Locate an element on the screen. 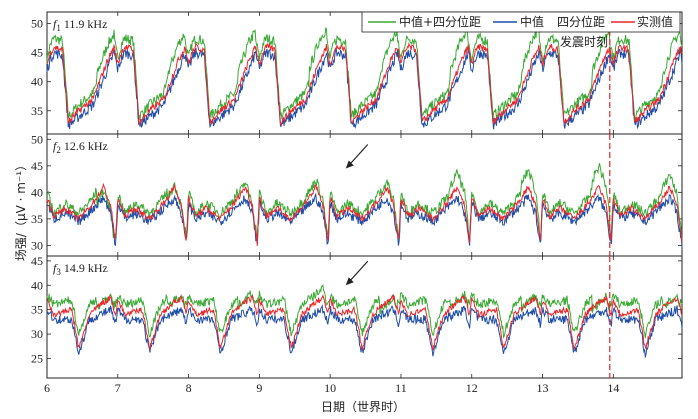 The width and height of the screenshot is (698, 419). legend-label-median: 中值 is located at coordinates (532, 21).